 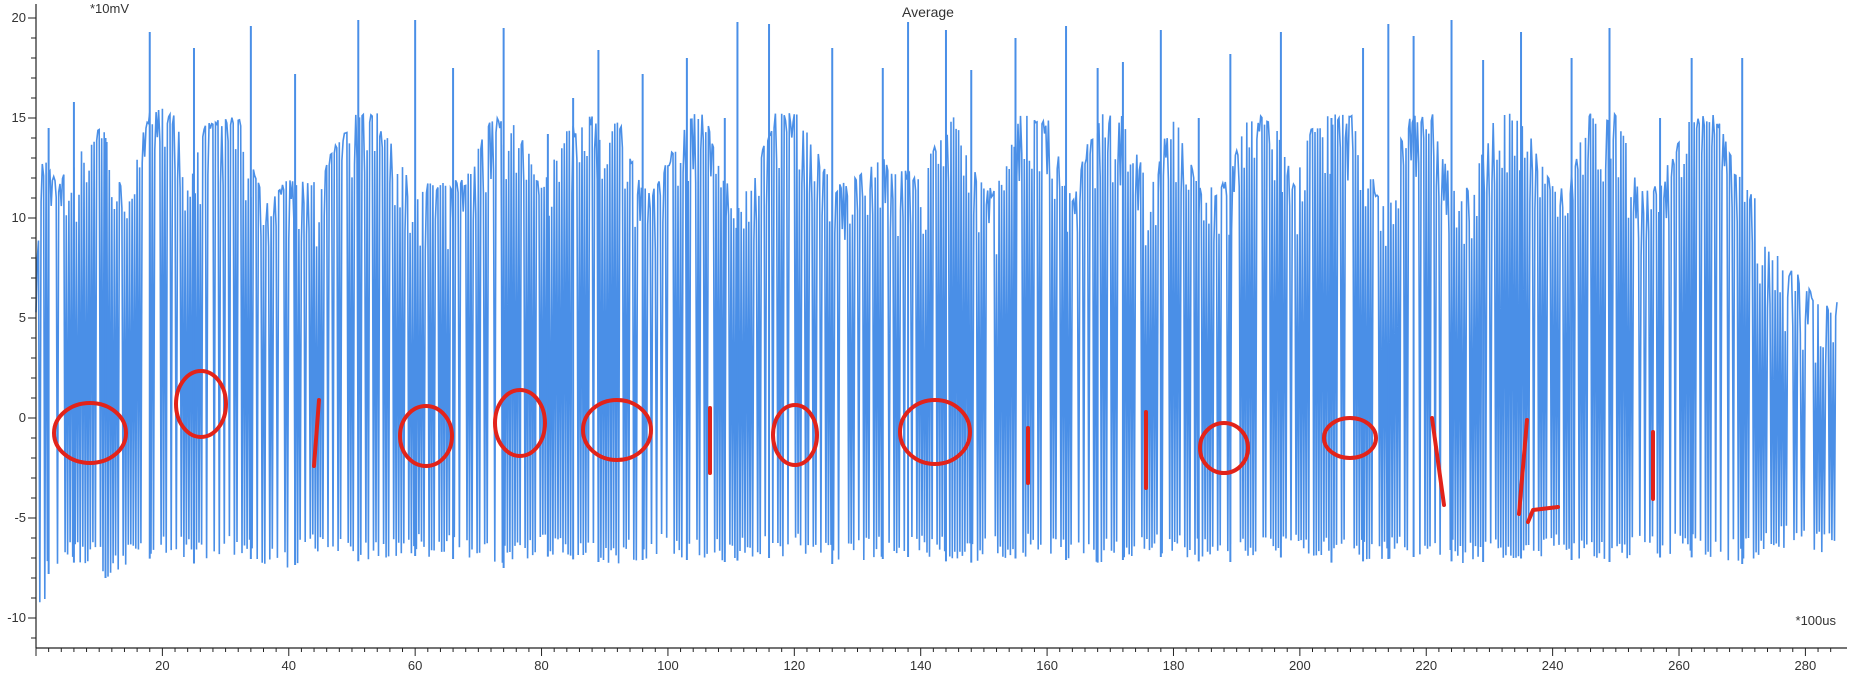 I want to click on y-tick-label-15: 15, so click(x=19, y=117).